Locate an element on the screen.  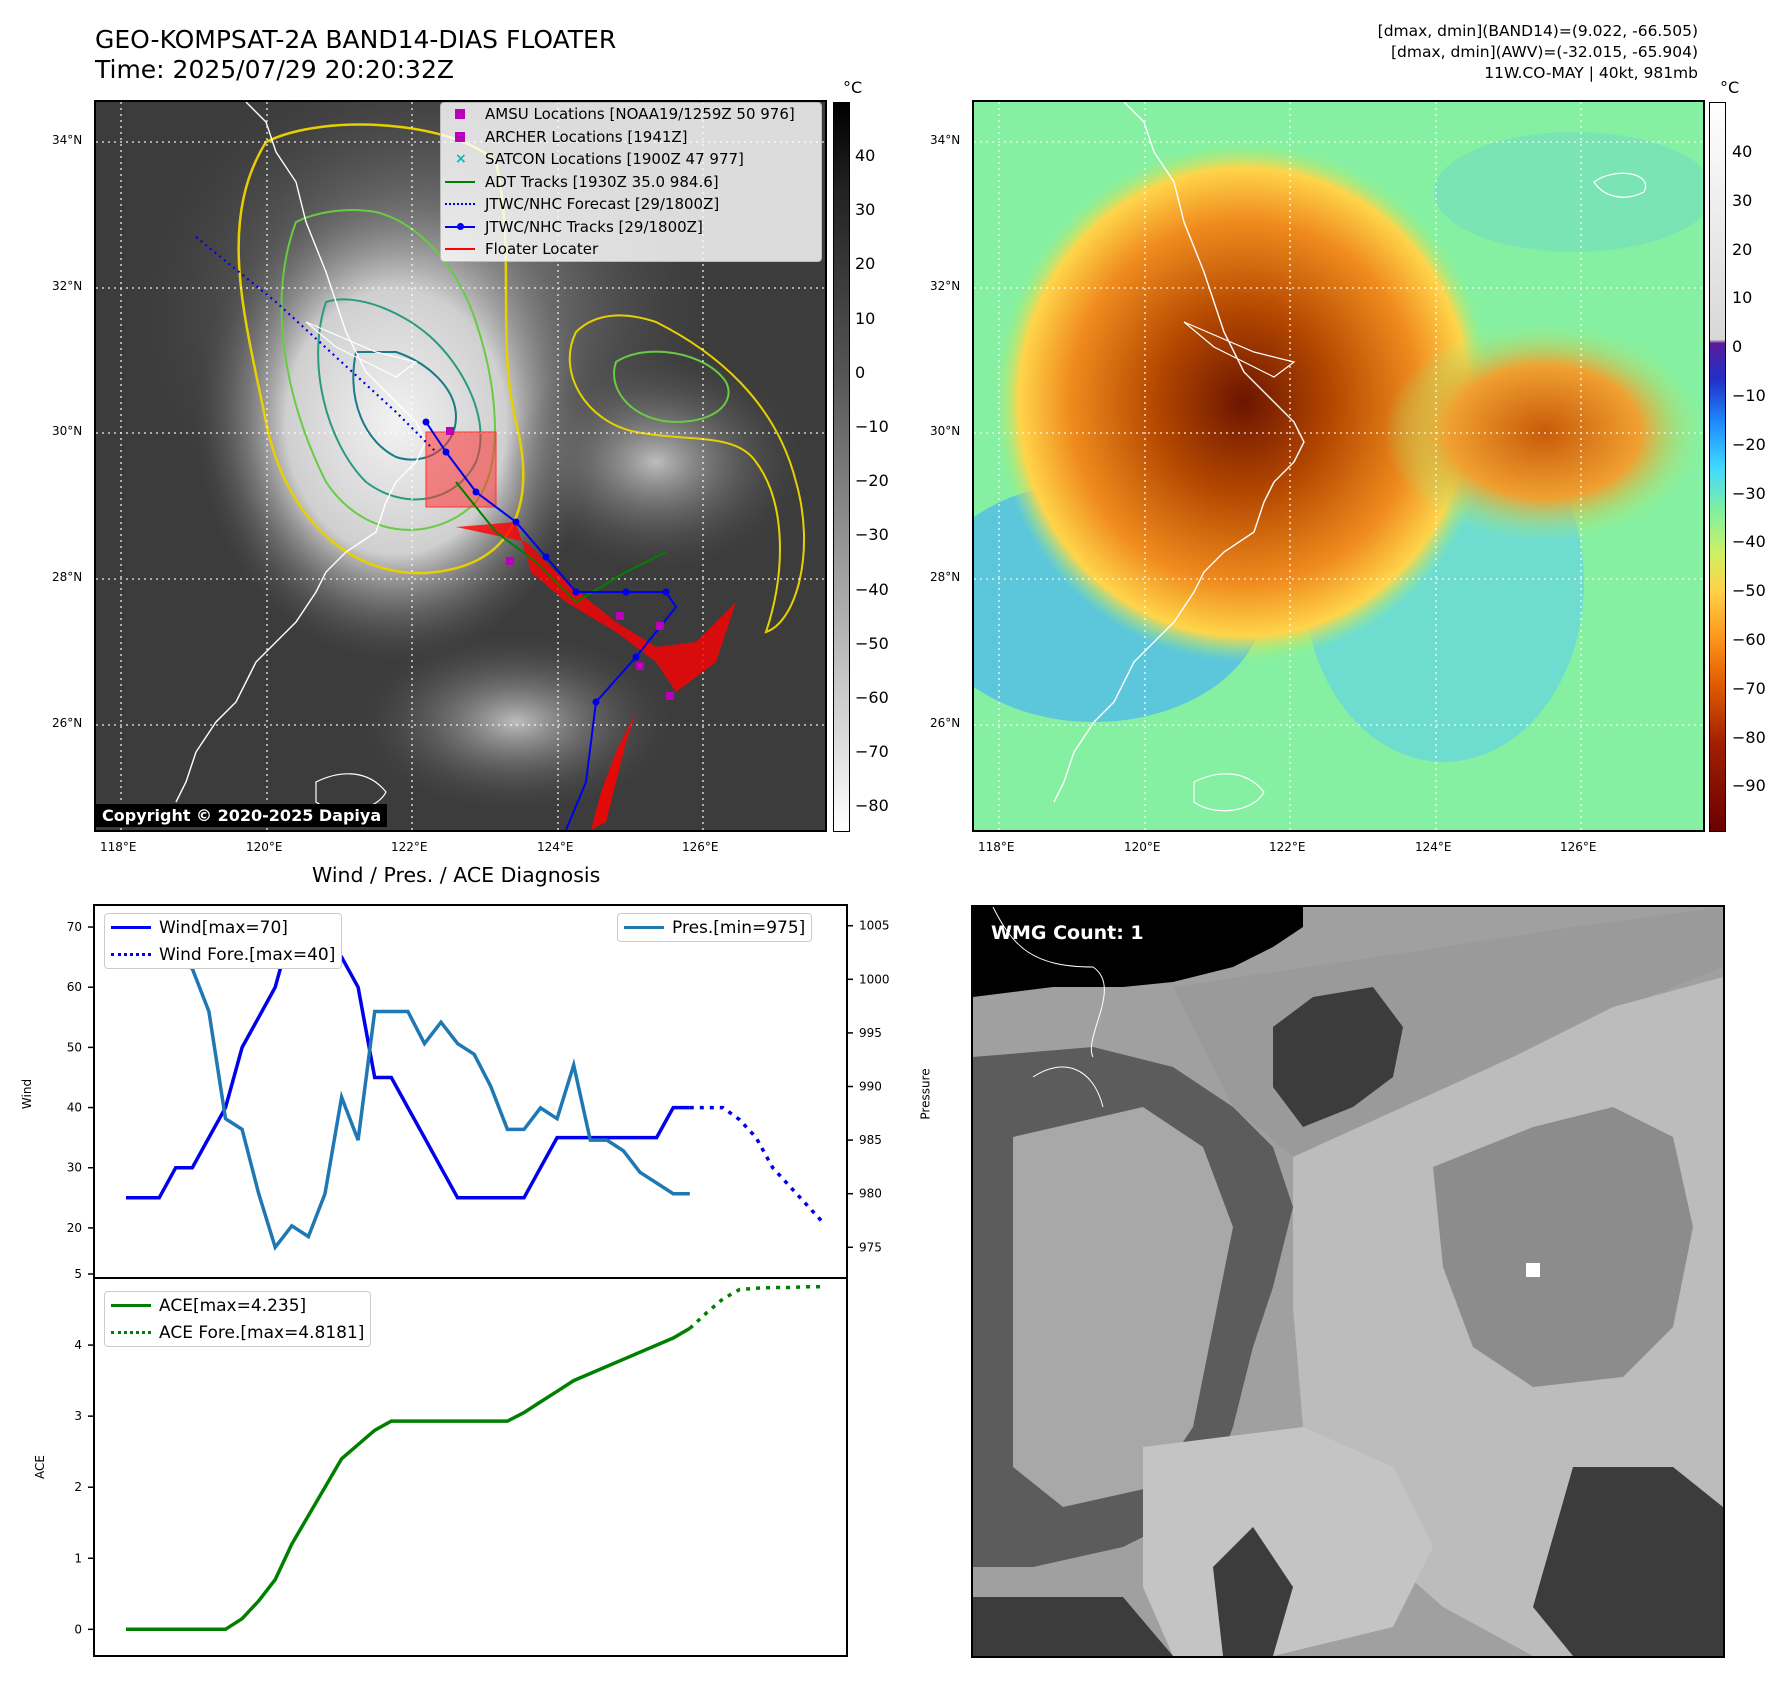
lat-label: 30°N is located at coordinates (945, 431).